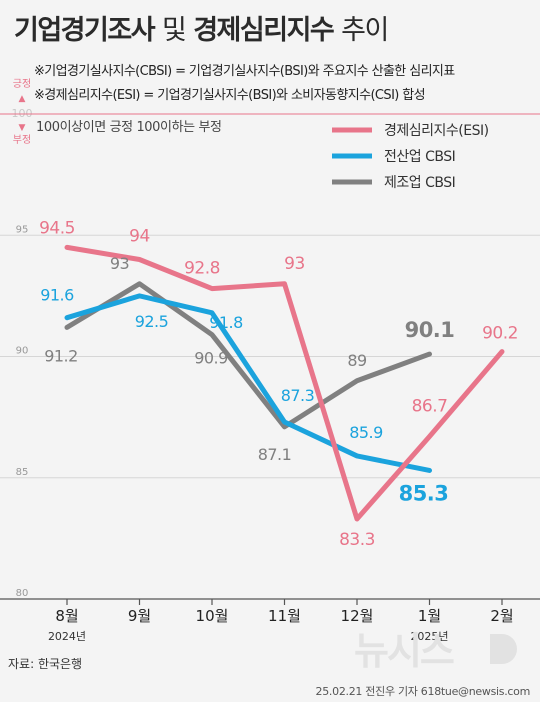 The image size is (540, 702). I want to click on data-label-0: 94.5, so click(57, 228).